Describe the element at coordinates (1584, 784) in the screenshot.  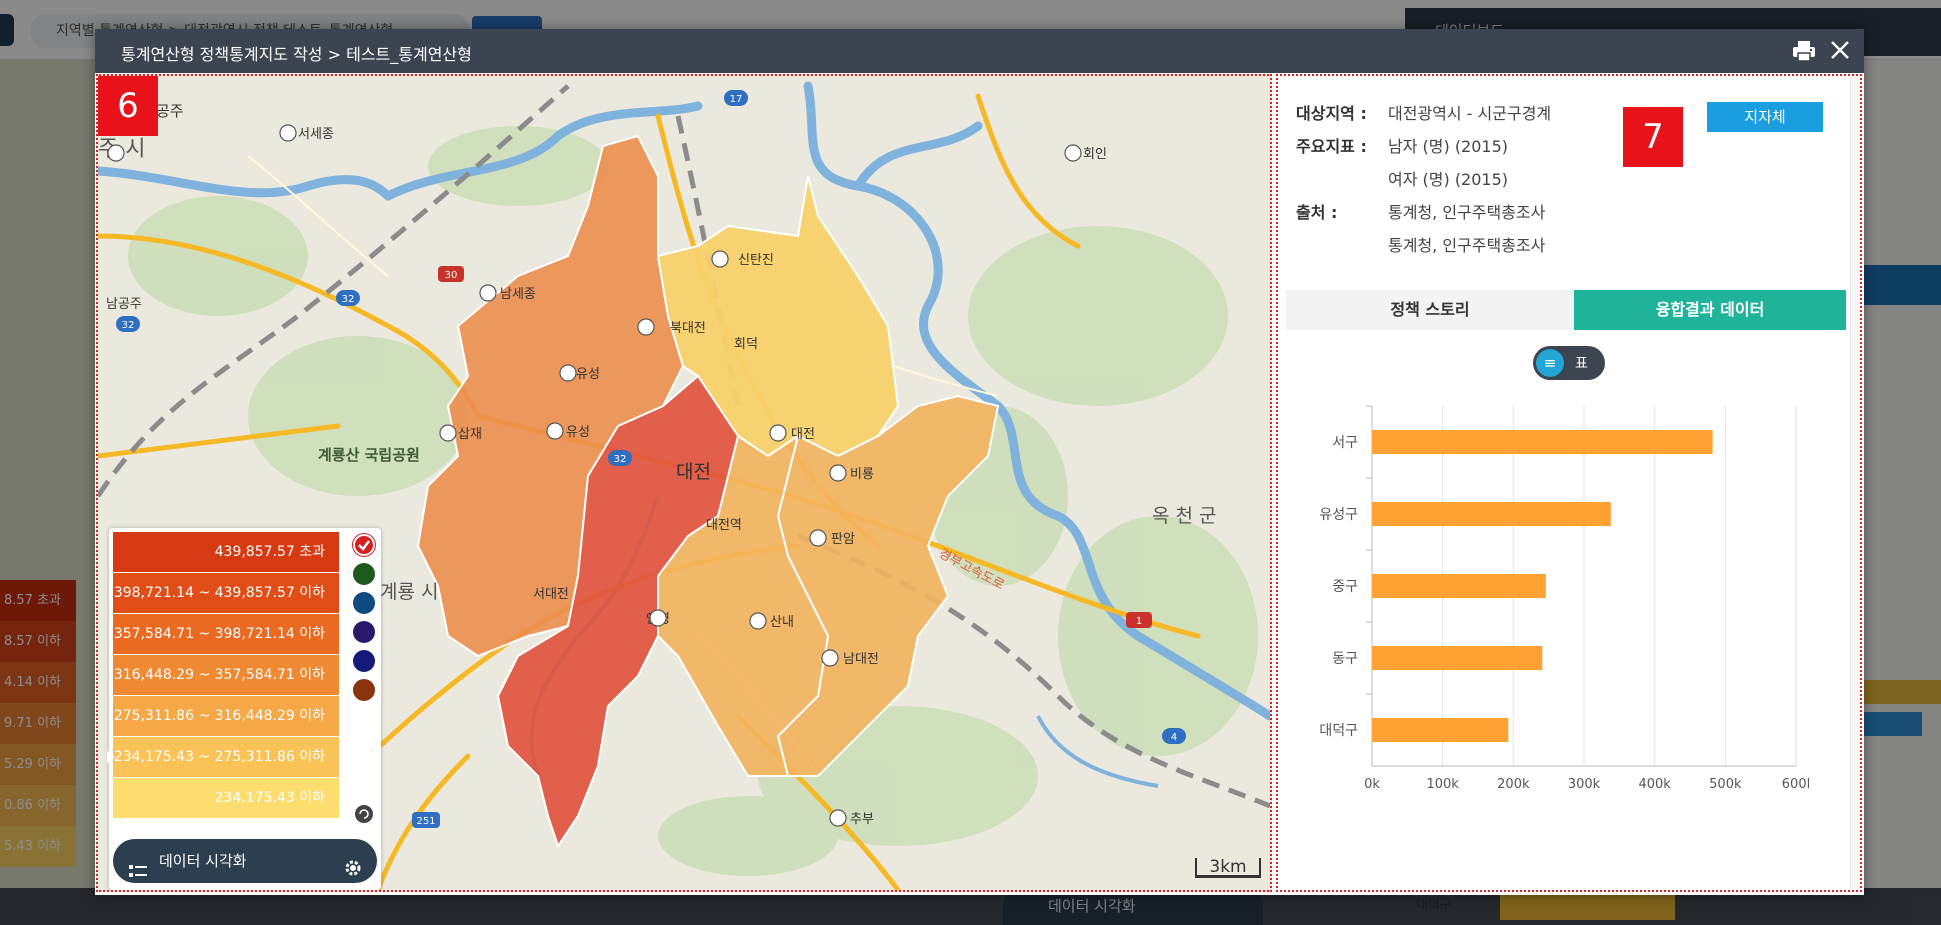
I see `x-tick-label: 300k` at that location.